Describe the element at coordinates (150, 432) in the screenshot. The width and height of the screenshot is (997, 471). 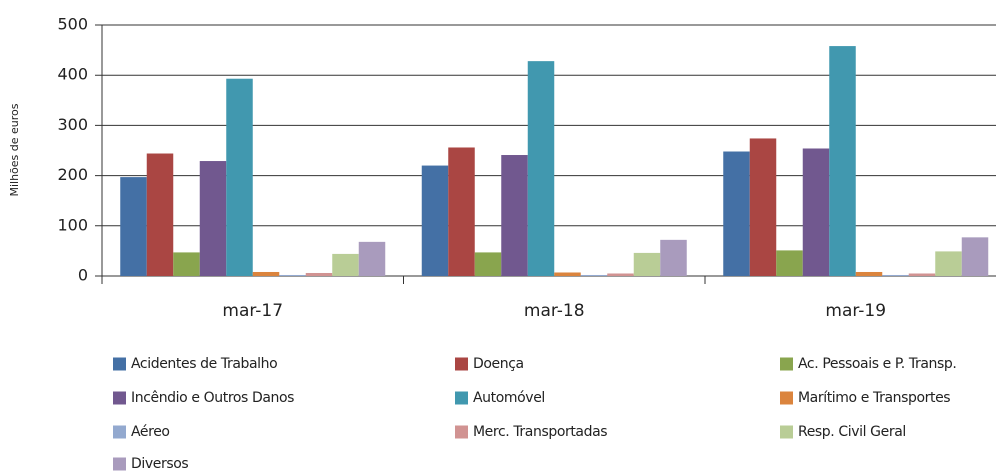
I see `legend-label: Aéreo` at that location.